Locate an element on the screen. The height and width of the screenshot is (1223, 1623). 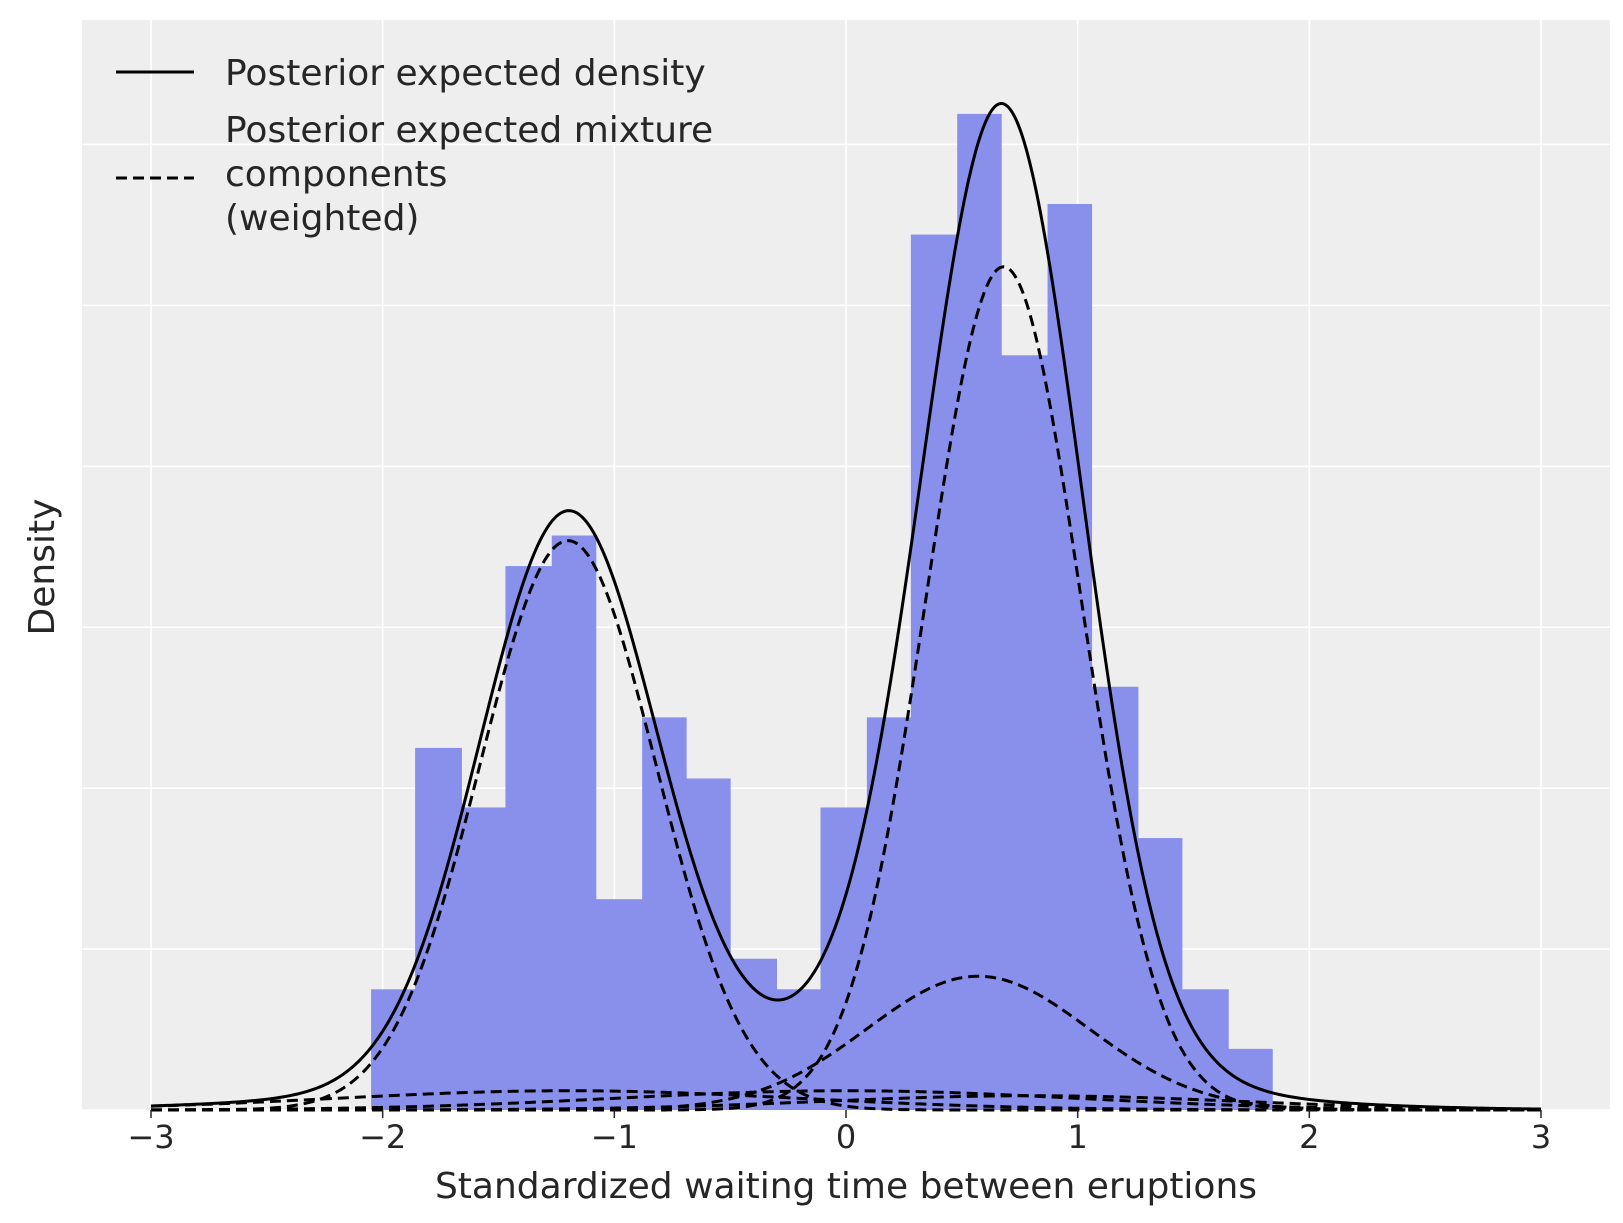
legend-label-components-1: Posterior expected mixture is located at coordinates (469, 130).